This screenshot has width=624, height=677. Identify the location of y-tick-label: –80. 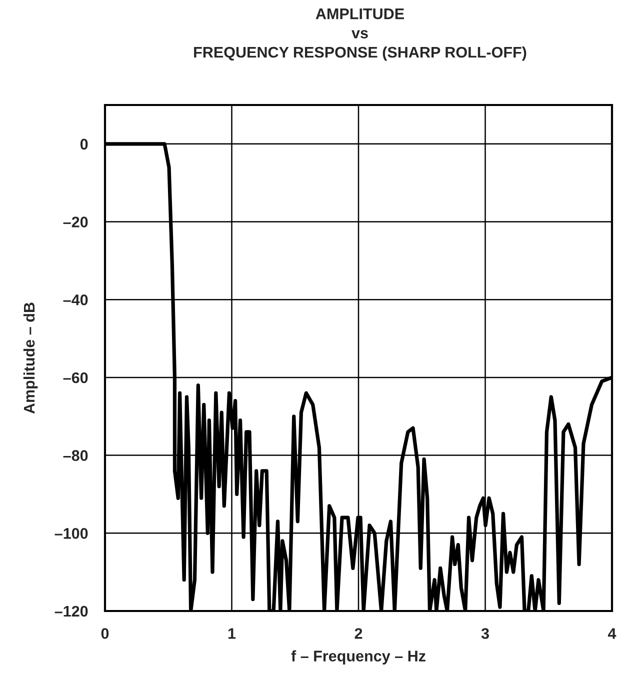
(75, 455).